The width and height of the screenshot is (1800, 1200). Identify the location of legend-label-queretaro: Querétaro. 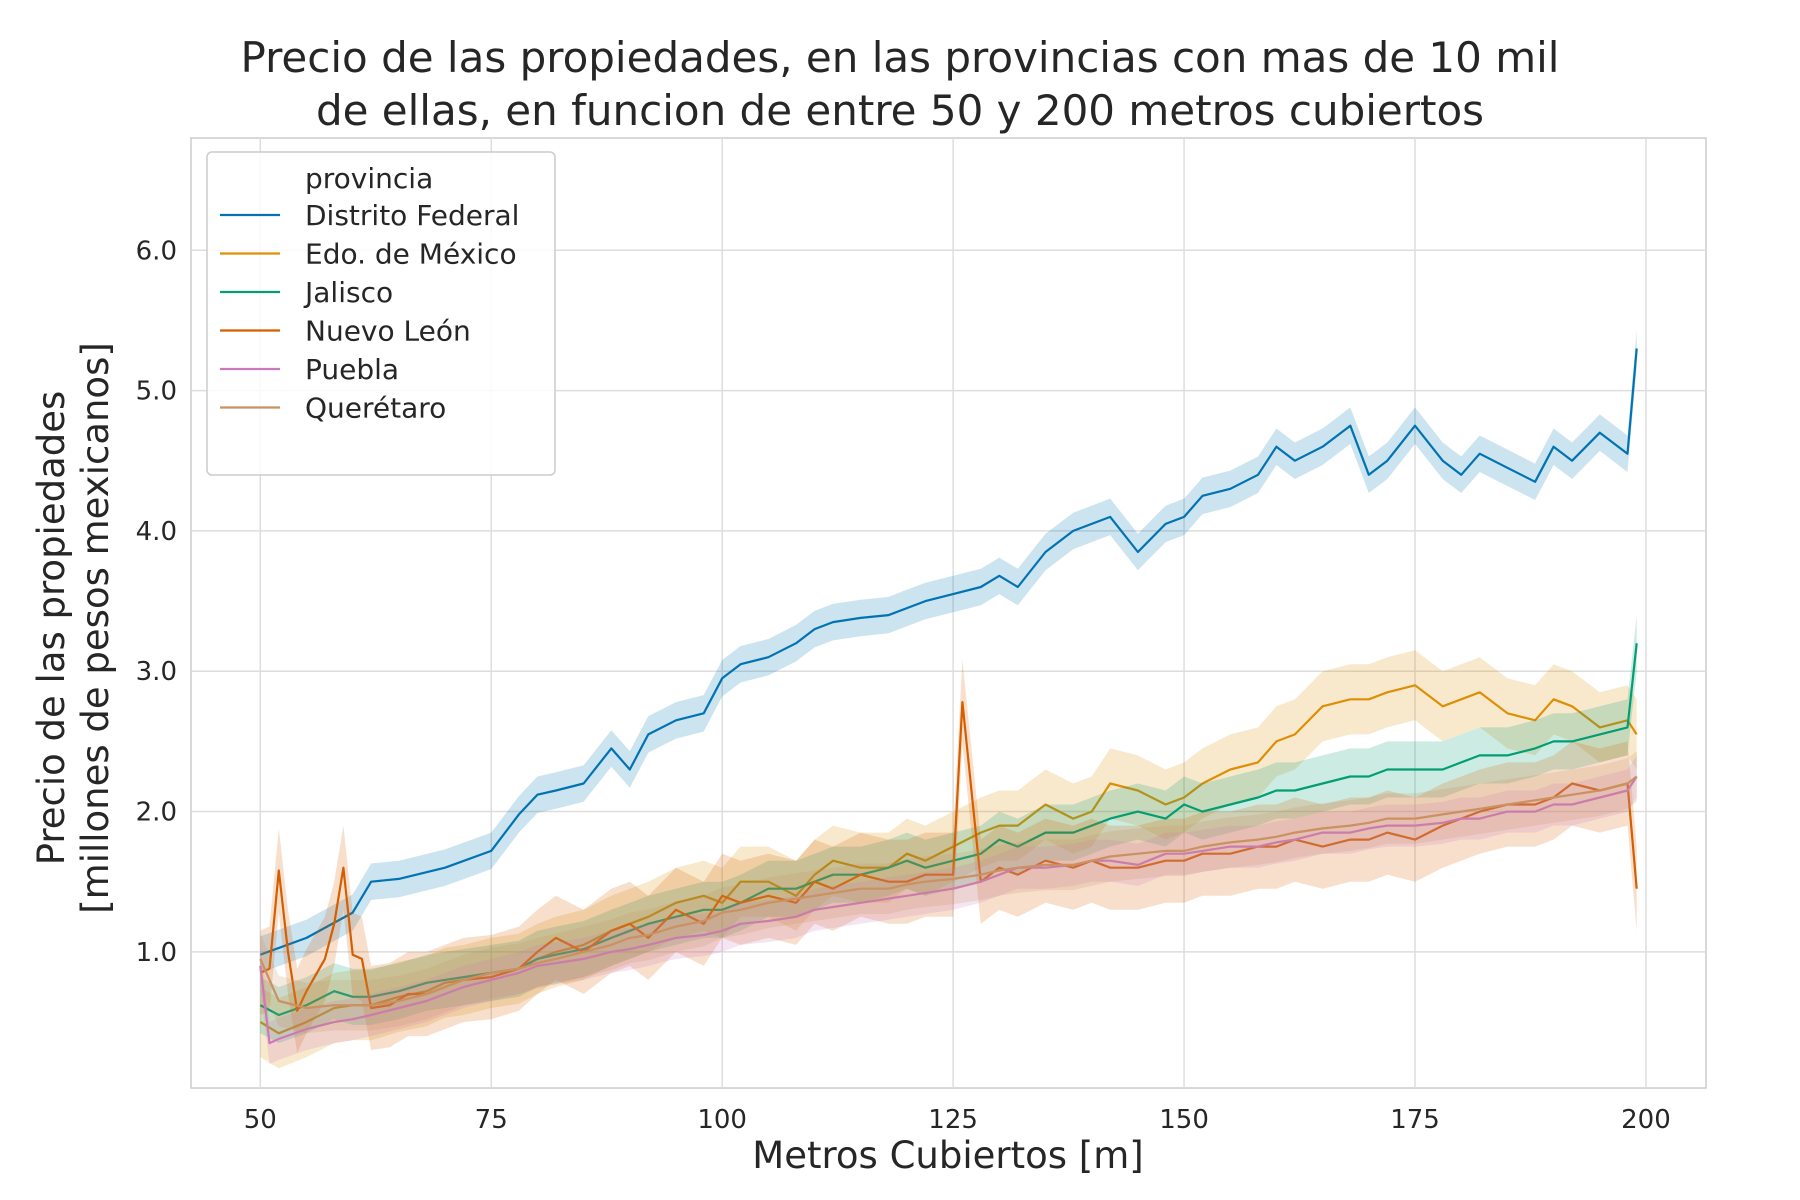
(375, 408).